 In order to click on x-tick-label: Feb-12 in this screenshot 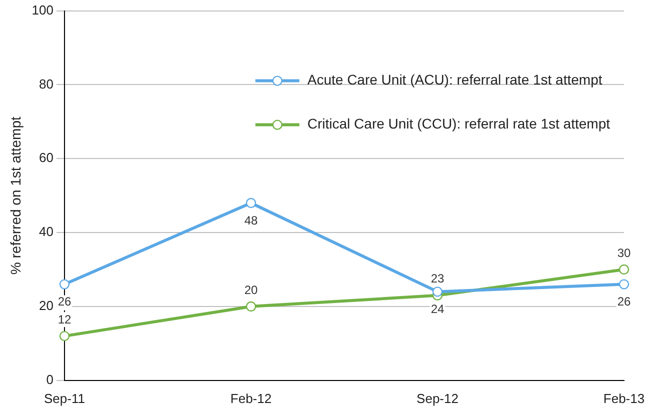, I will do `click(251, 398)`.